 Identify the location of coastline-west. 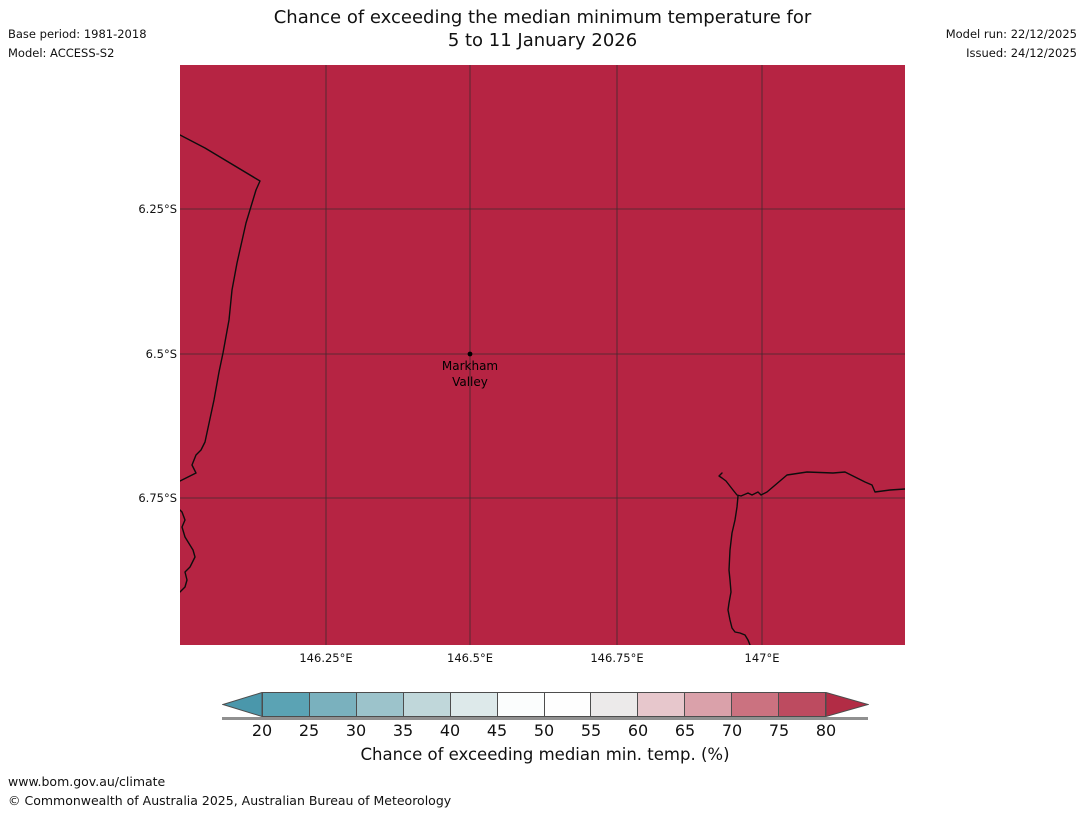
(220, 308).